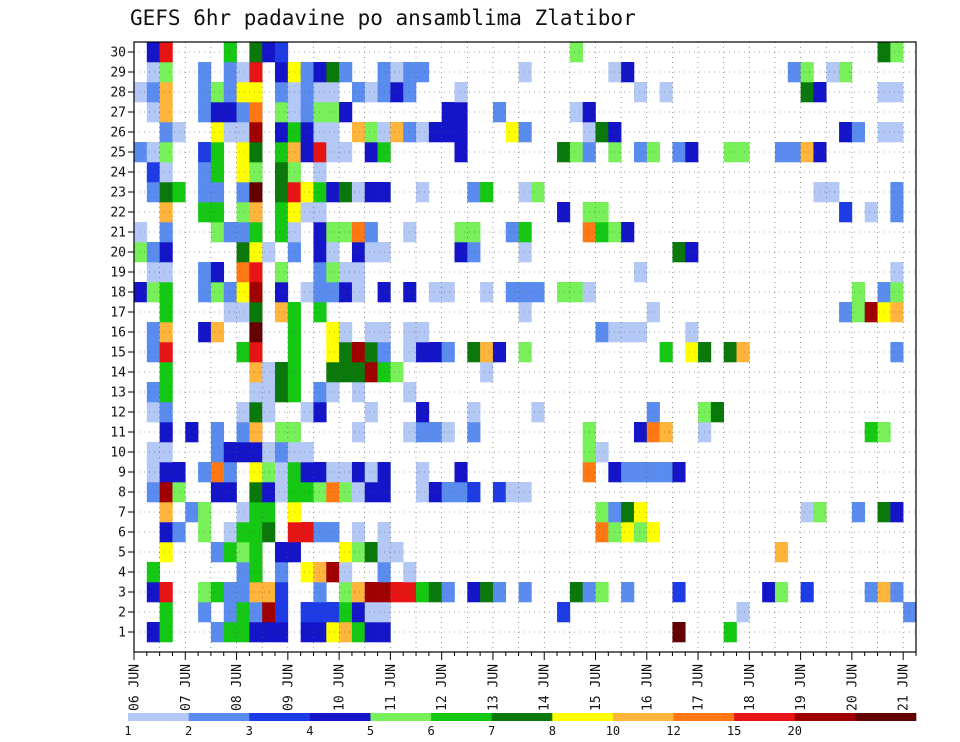 Image resolution: width=960 pixels, height=742 pixels. What do you see at coordinates (188, 731) in the screenshot?
I see `colorbar-label: 2` at bounding box center [188, 731].